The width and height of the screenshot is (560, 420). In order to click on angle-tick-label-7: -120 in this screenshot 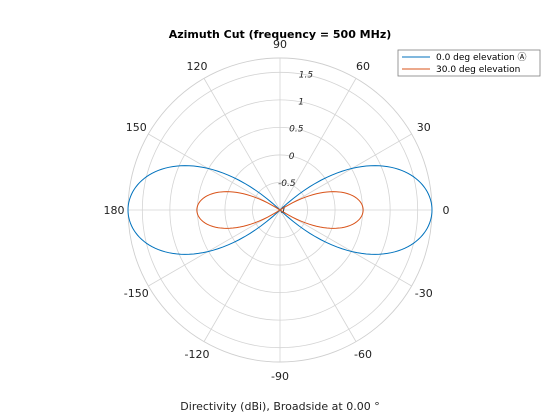, I will do `click(197, 354)`.